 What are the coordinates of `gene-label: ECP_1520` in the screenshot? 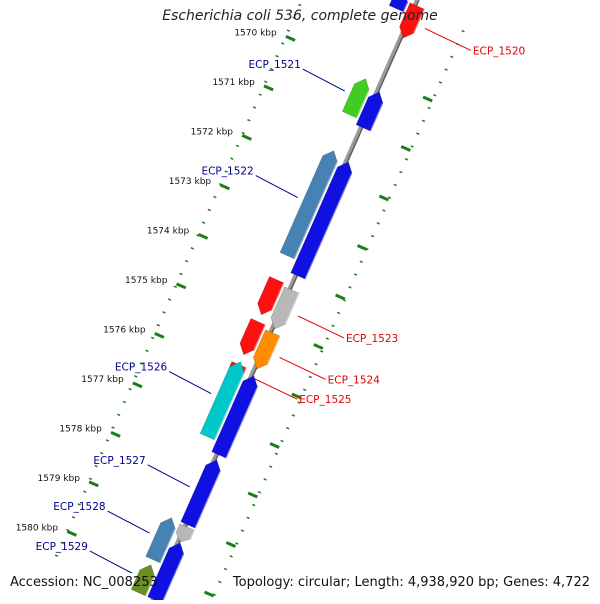 It's located at (499, 51).